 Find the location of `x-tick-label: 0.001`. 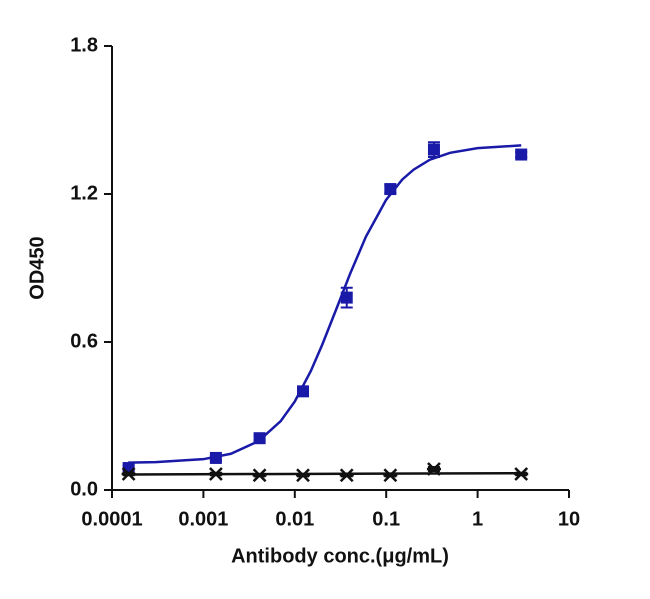

x-tick-label: 0.001 is located at coordinates (203, 519).